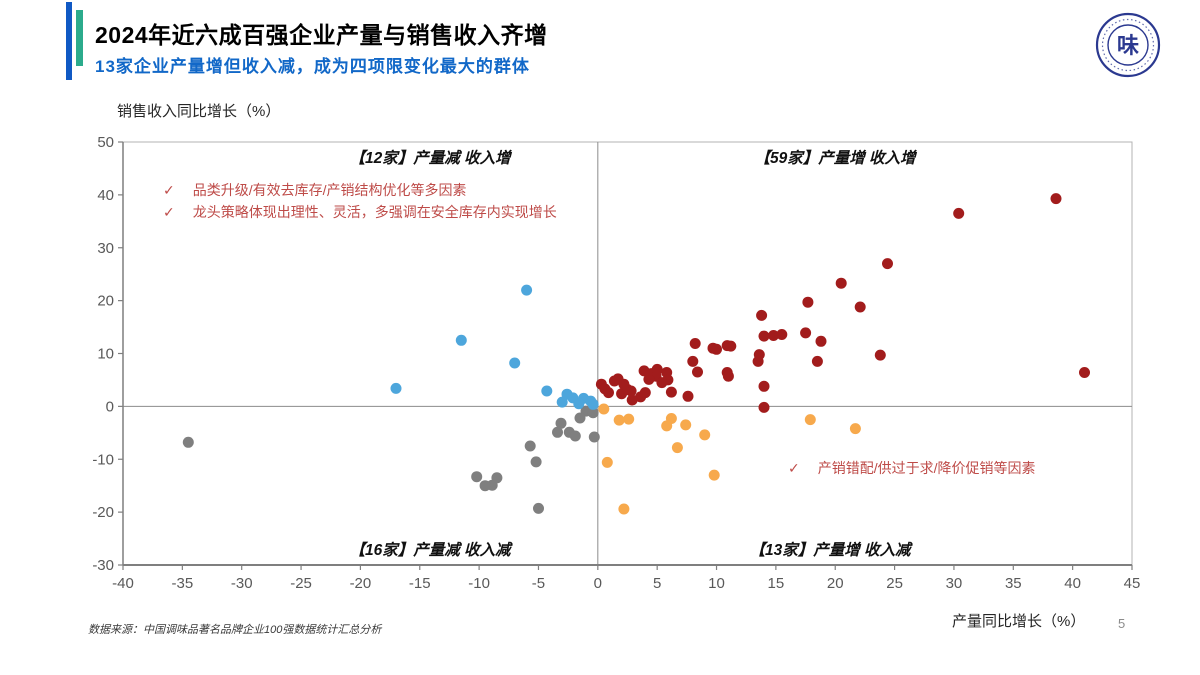  I want to click on svg-text: 味, so click(1128, 46).